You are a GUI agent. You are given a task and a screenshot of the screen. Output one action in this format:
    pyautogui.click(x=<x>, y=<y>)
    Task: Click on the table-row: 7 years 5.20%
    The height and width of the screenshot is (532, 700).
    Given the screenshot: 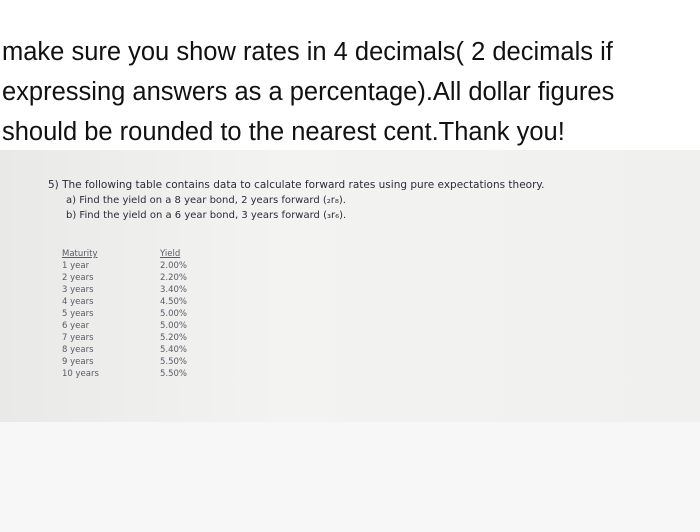 What is the action you would take?
    pyautogui.click(x=124, y=338)
    